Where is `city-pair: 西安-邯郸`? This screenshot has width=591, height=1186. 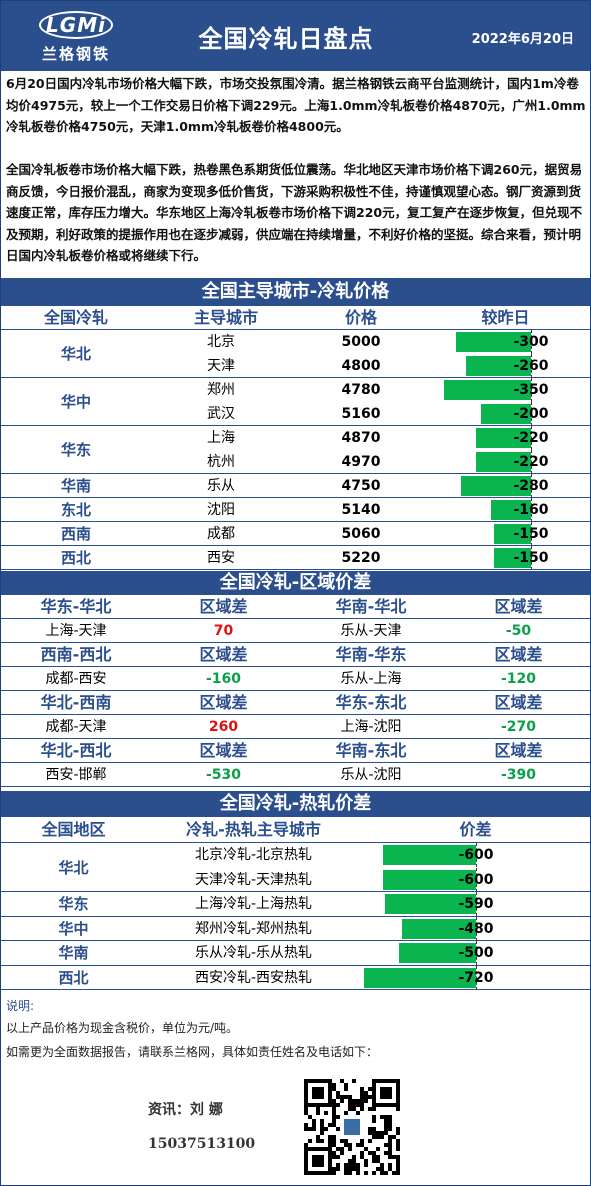 city-pair: 西安-邯郸 is located at coordinates (76, 775).